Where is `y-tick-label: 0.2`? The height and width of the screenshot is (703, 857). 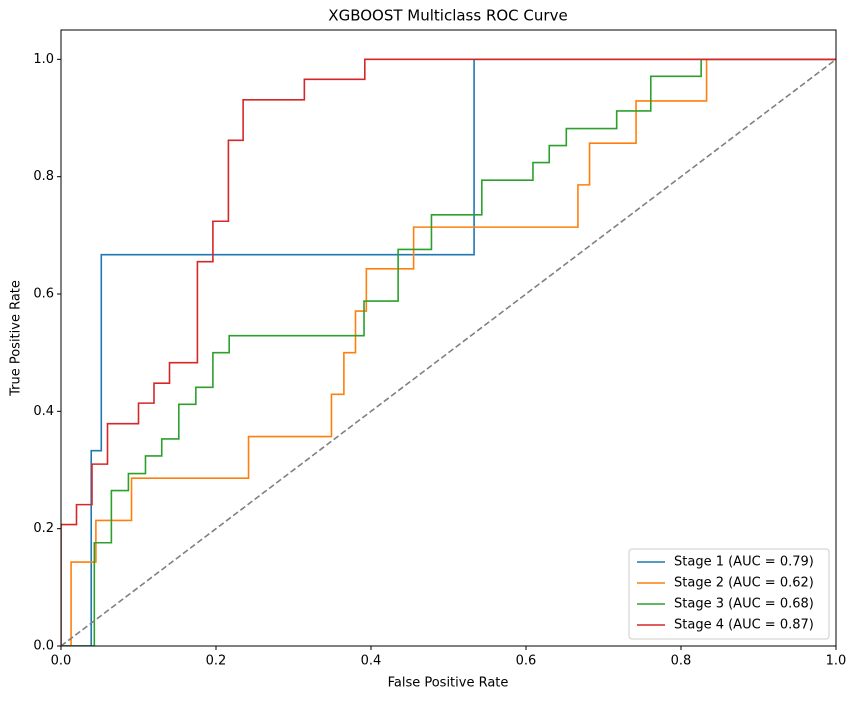 y-tick-label: 0.2 is located at coordinates (43, 528).